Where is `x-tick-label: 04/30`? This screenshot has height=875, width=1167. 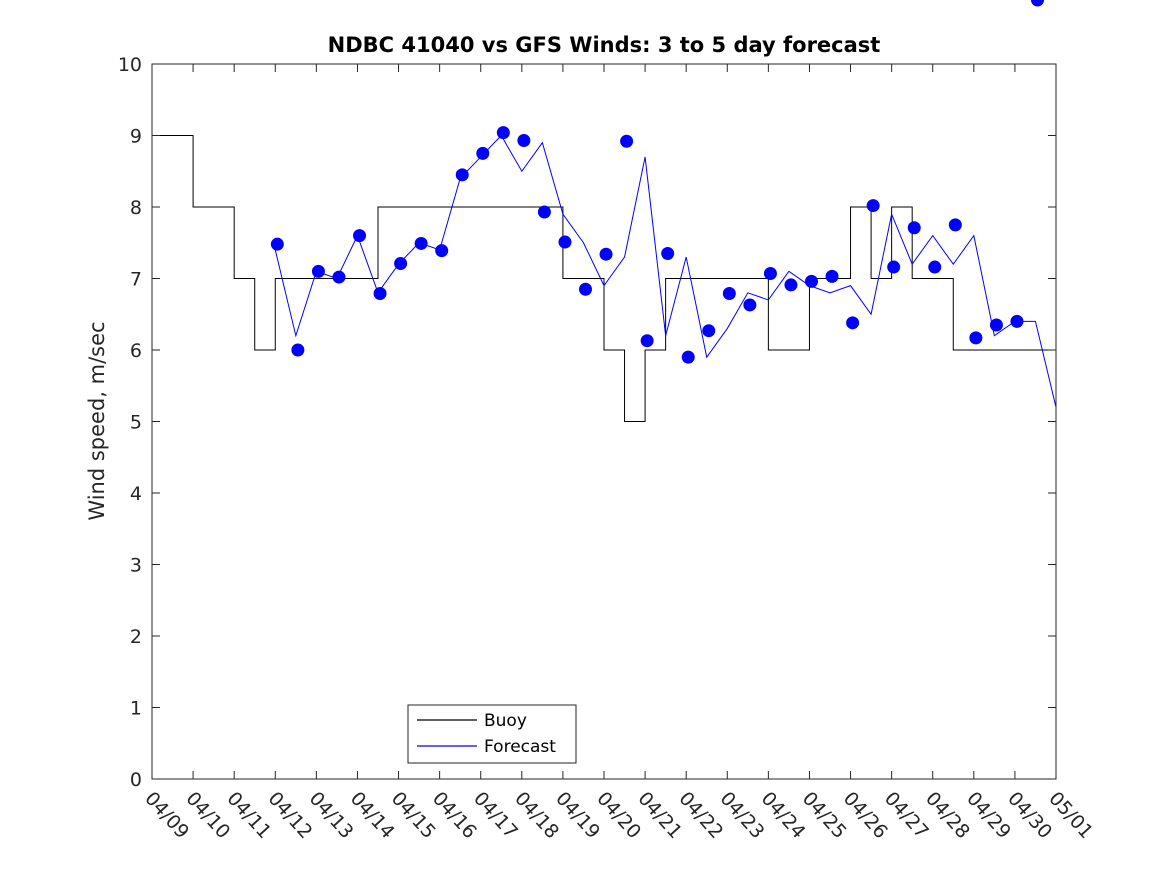 x-tick-label: 04/30 is located at coordinates (1029, 815).